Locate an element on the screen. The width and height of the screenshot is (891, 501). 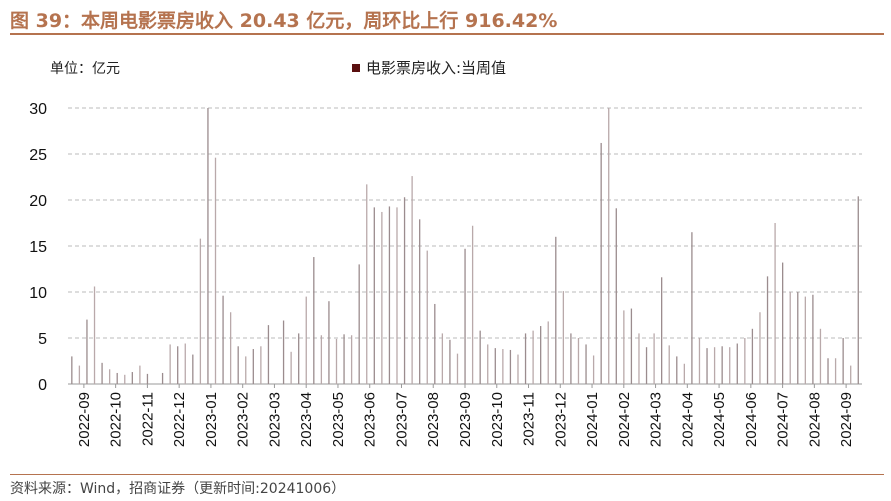
legend-label: 电影票房收入:当周值 is located at coordinates (436, 68).